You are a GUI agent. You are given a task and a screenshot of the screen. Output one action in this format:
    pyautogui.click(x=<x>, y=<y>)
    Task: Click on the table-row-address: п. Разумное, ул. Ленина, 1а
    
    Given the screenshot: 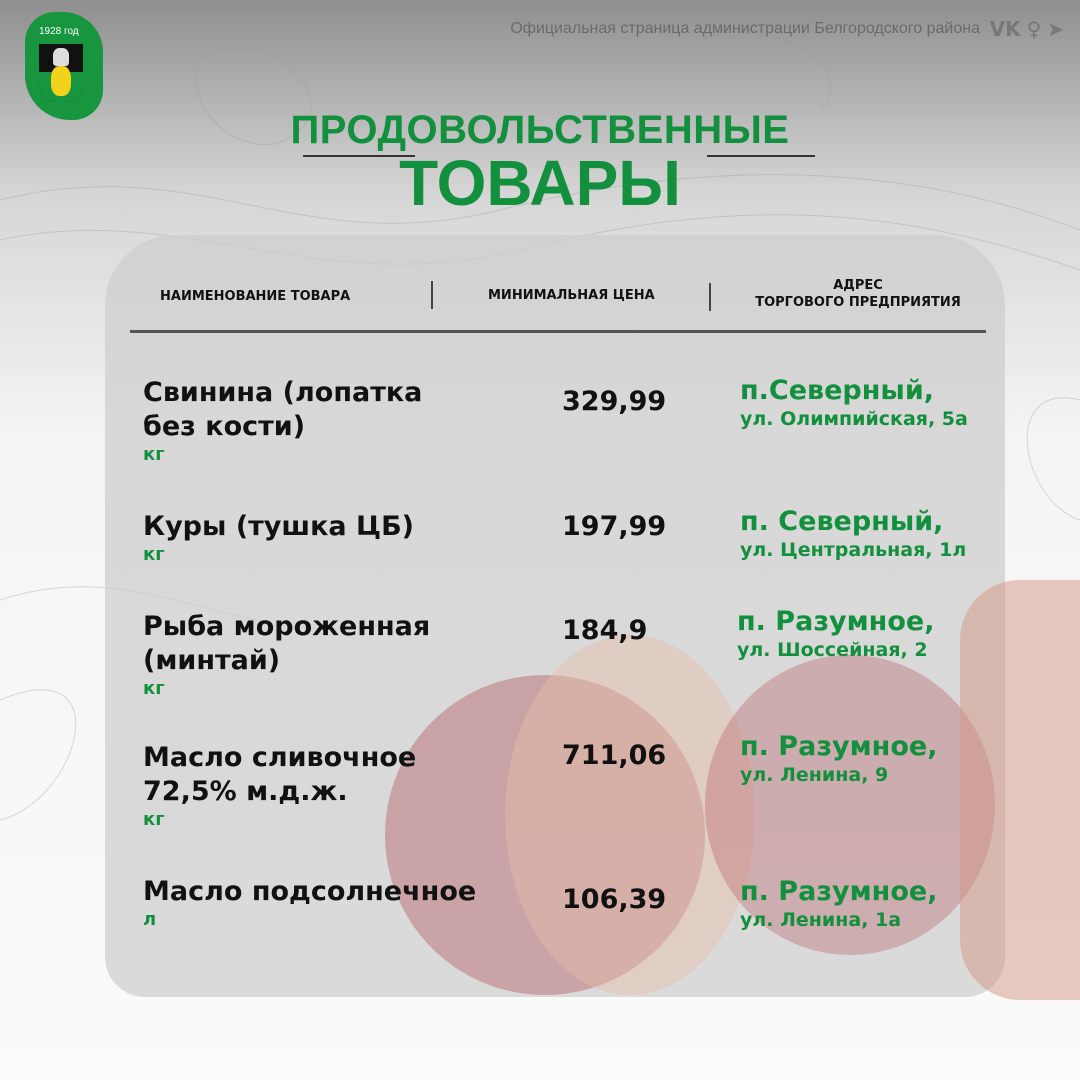 What is the action you would take?
    pyautogui.click(x=839, y=904)
    